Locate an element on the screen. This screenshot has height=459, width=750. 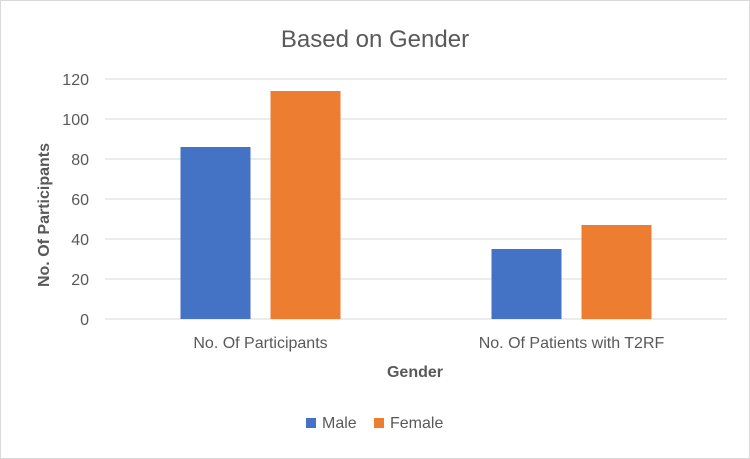
legend-label-female: Female is located at coordinates (416, 423).